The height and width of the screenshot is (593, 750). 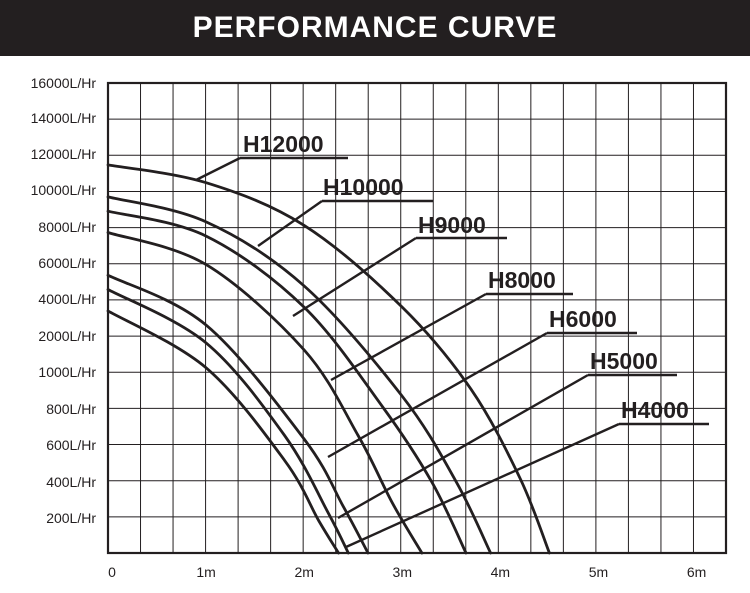 I want to click on y-tick-label: 10000L/Hr, so click(x=64, y=190).